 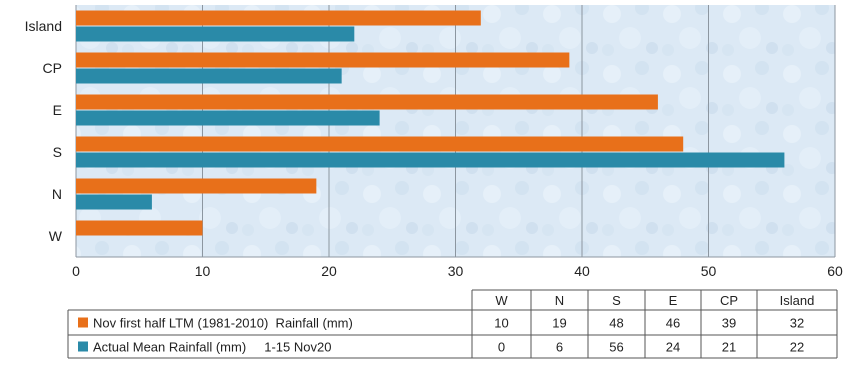 What do you see at coordinates (76, 271) in the screenshot?
I see `x-tick-label: 0` at bounding box center [76, 271].